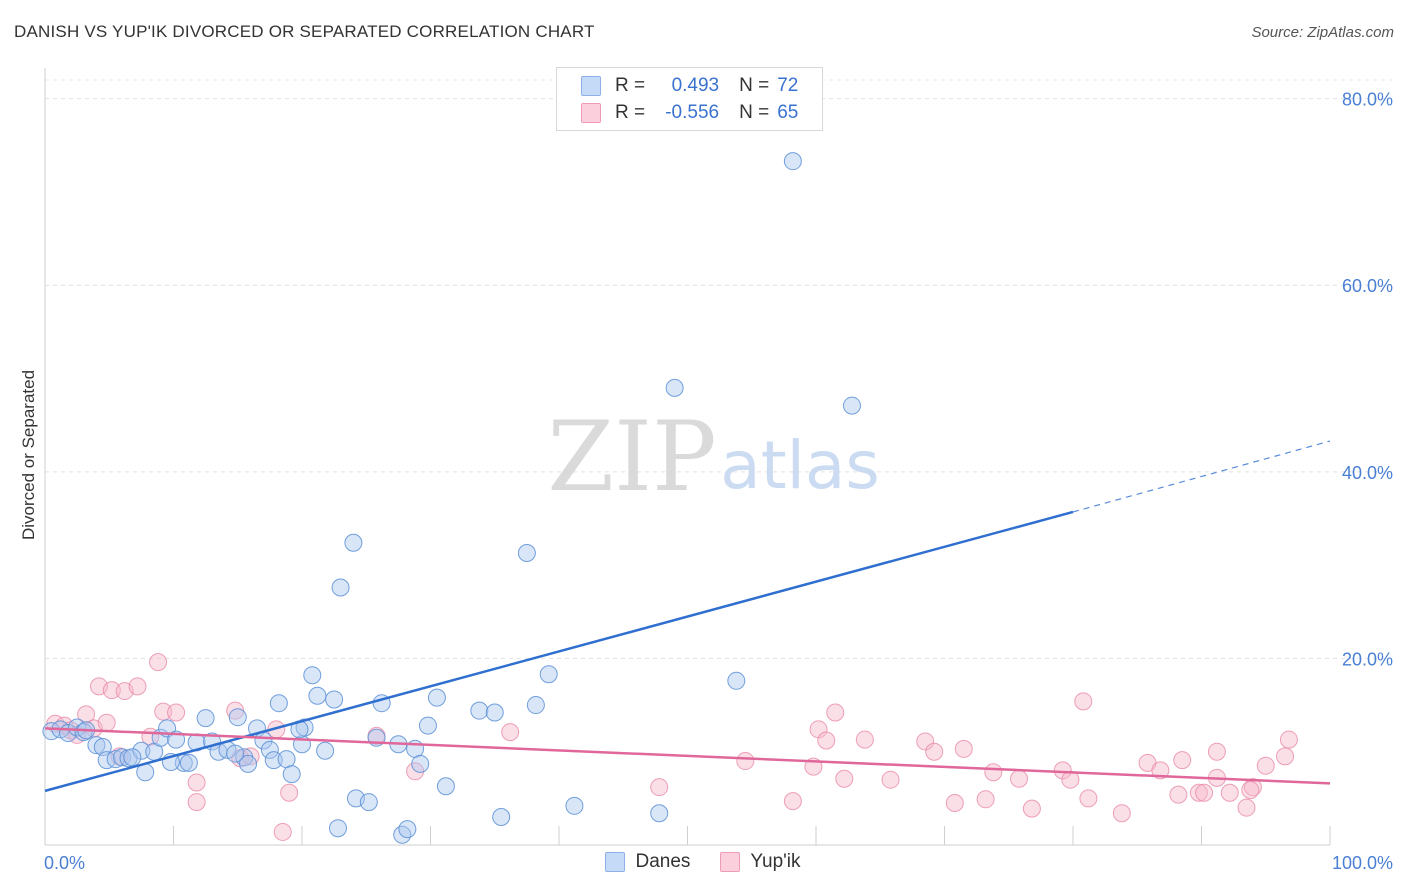 This screenshot has height=892, width=1406. What do you see at coordinates (1322, 32) in the screenshot?
I see `source-credit: Source: ZipAtlas.com` at bounding box center [1322, 32].